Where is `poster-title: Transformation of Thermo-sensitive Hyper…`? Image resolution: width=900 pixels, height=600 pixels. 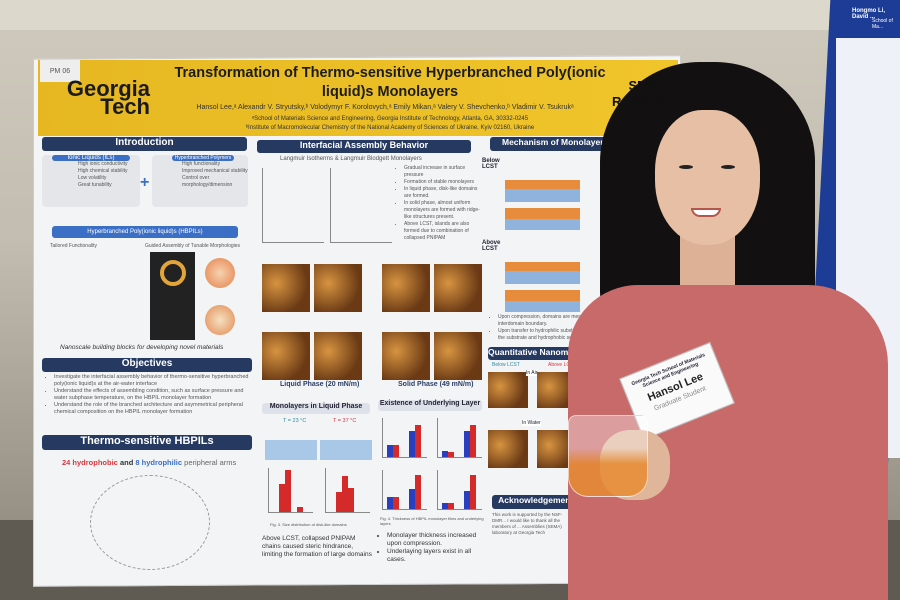 poster-title: Transformation of Thermo-sensitive Hyper… is located at coordinates (390, 82).